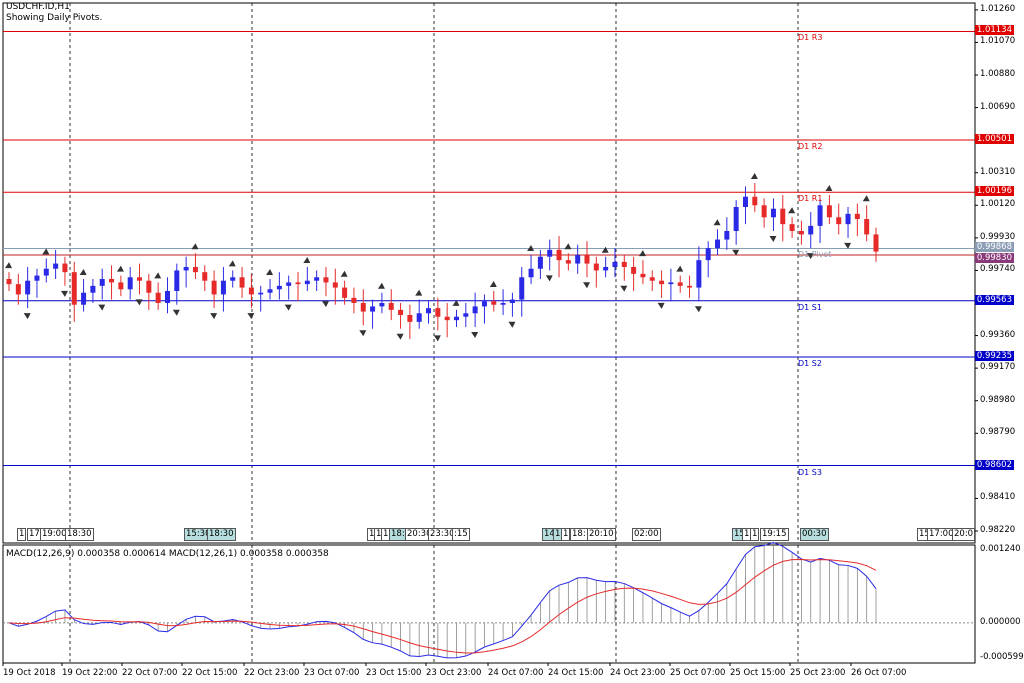 The width and height of the screenshot is (1024, 683). Describe the element at coordinates (814, 534) in the screenshot. I see `session-time-marker: 00:30` at that location.